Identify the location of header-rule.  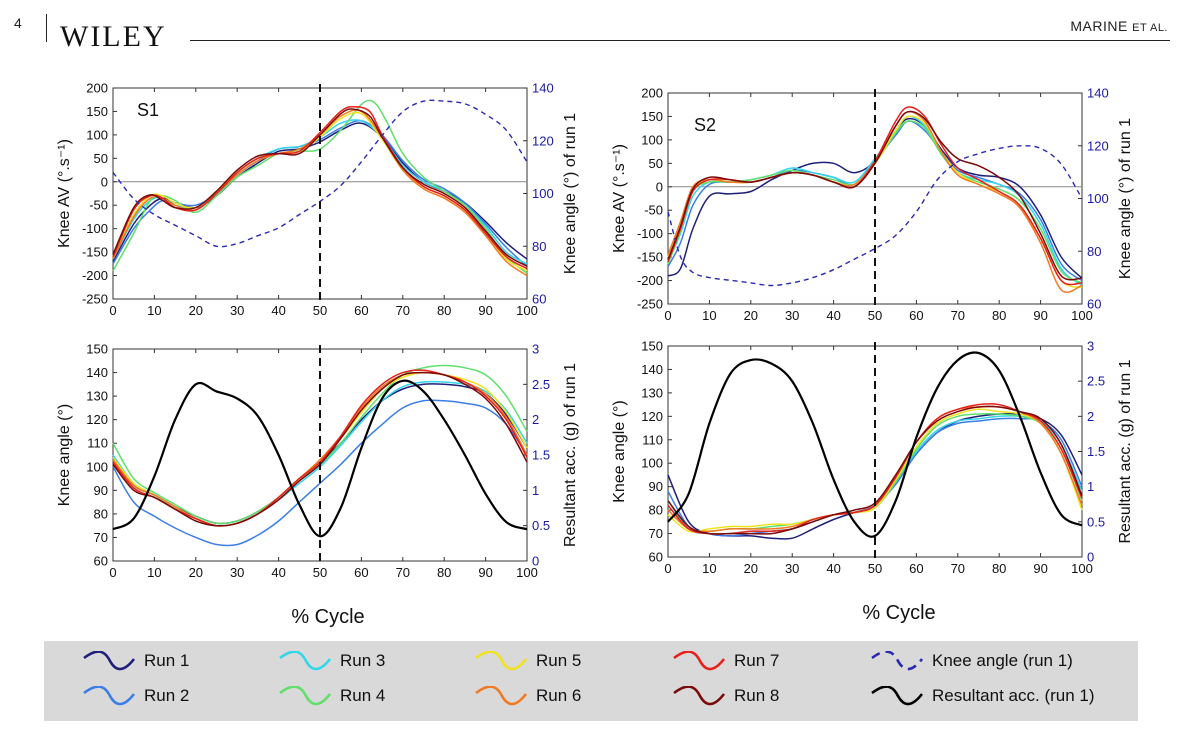
(680, 40).